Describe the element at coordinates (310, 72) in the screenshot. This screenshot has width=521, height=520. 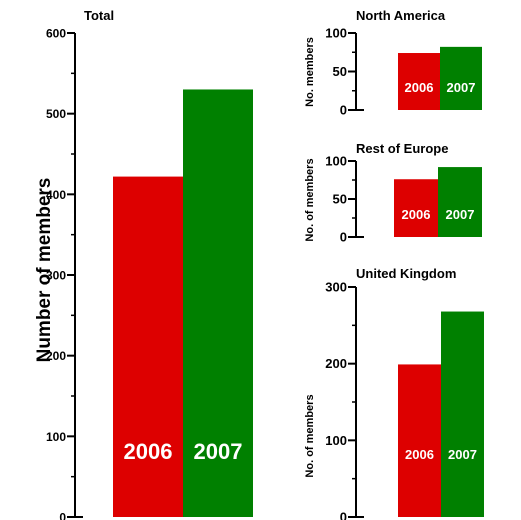
I see `y-axis-label: No. members` at that location.